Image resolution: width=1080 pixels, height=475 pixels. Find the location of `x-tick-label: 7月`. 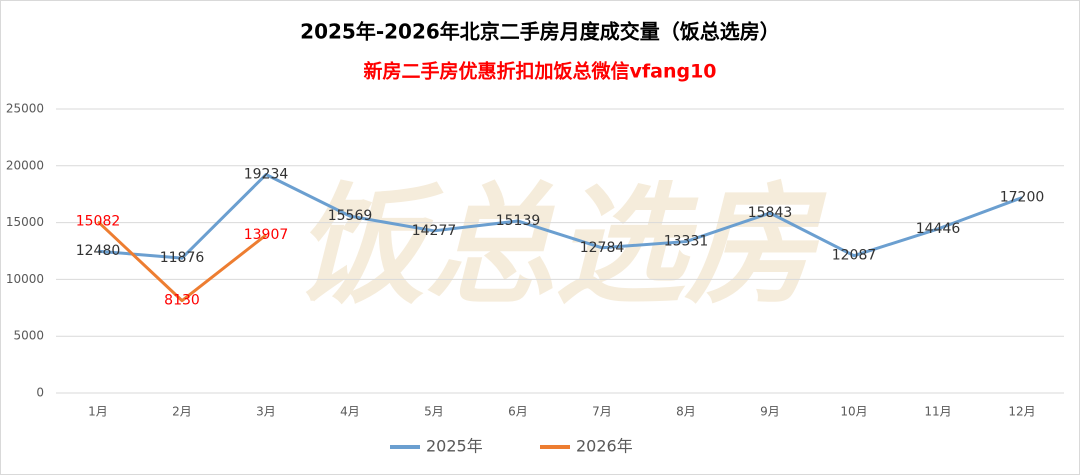

x-tick-label: 7月 is located at coordinates (602, 412).